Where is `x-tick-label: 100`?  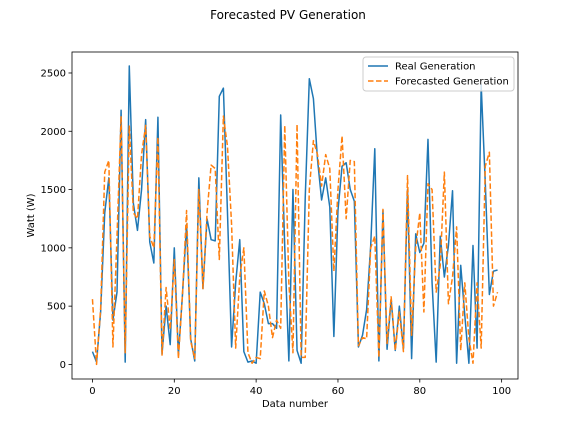 x-tick-label: 100 is located at coordinates (501, 391).